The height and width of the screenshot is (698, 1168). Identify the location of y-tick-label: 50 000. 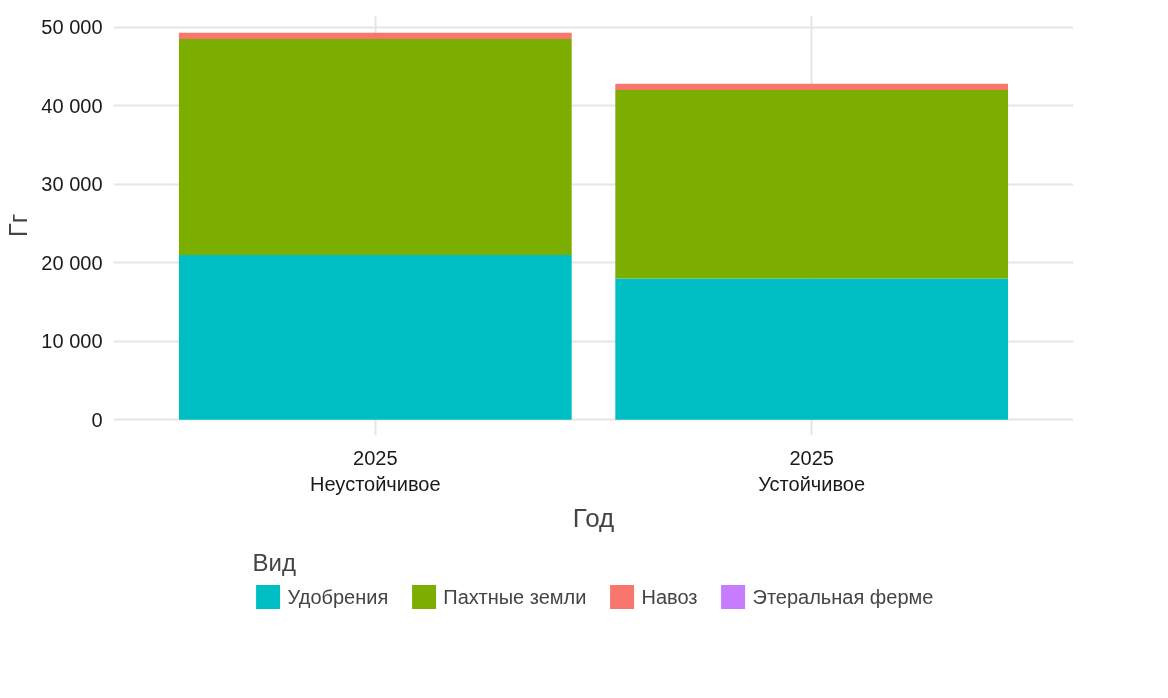
(72, 27).